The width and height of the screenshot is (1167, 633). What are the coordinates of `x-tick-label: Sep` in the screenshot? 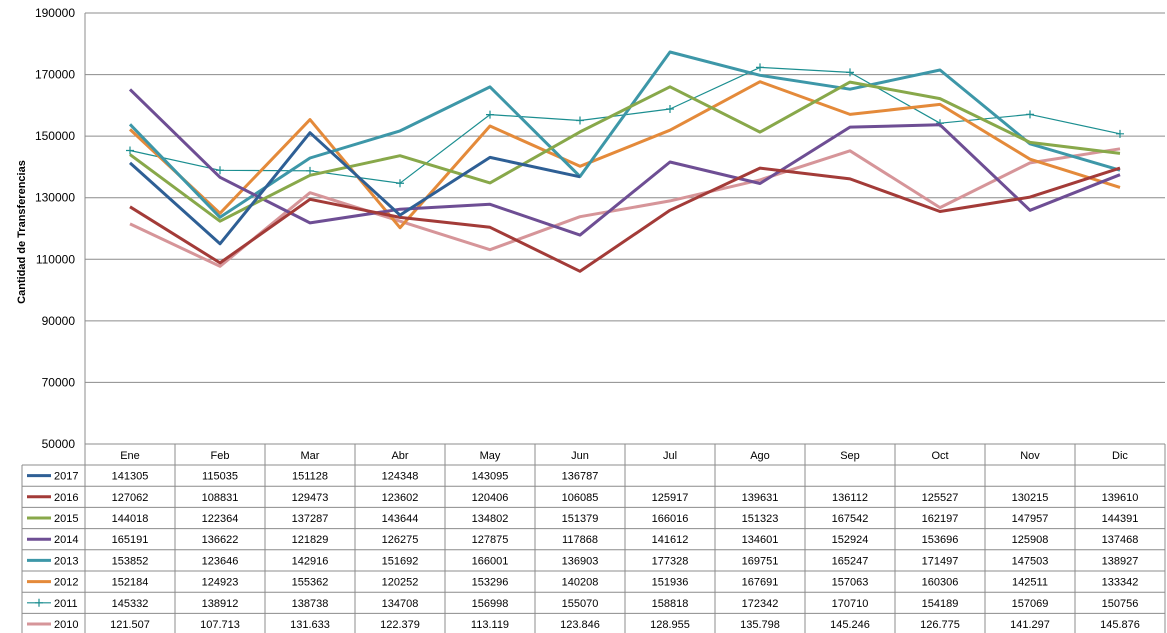 It's located at (850, 456).